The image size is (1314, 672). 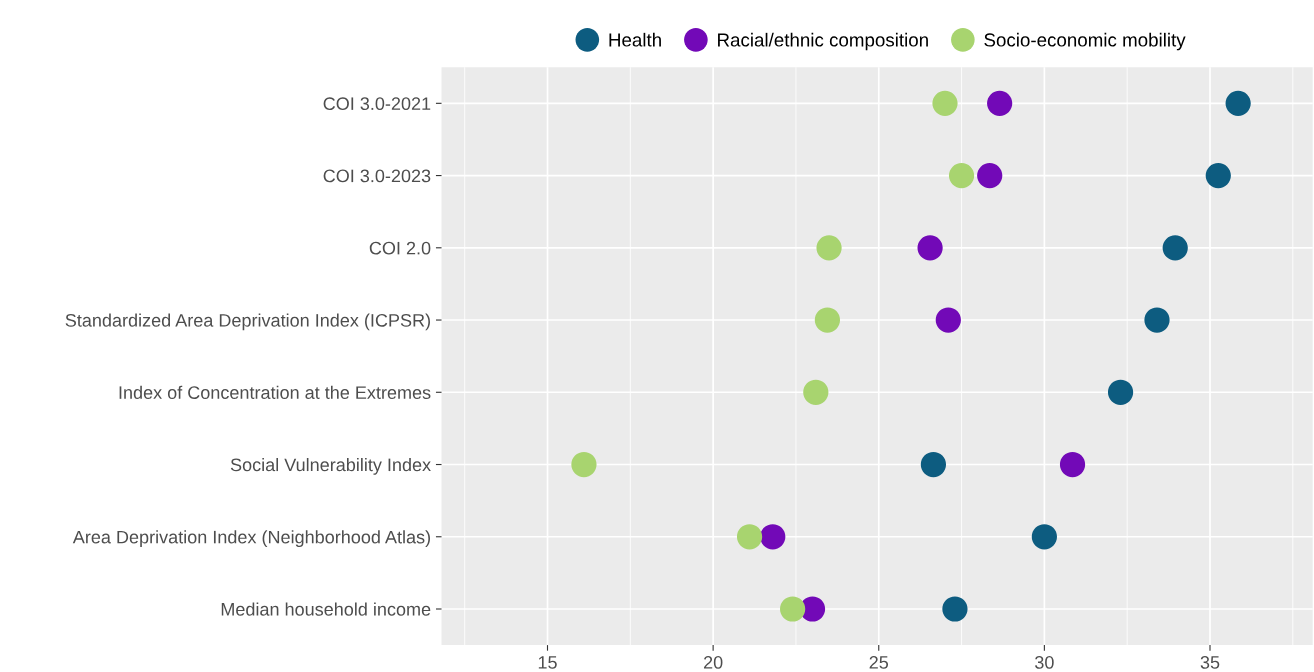 What do you see at coordinates (1210, 662) in the screenshot?
I see `x-tick-label: 35` at bounding box center [1210, 662].